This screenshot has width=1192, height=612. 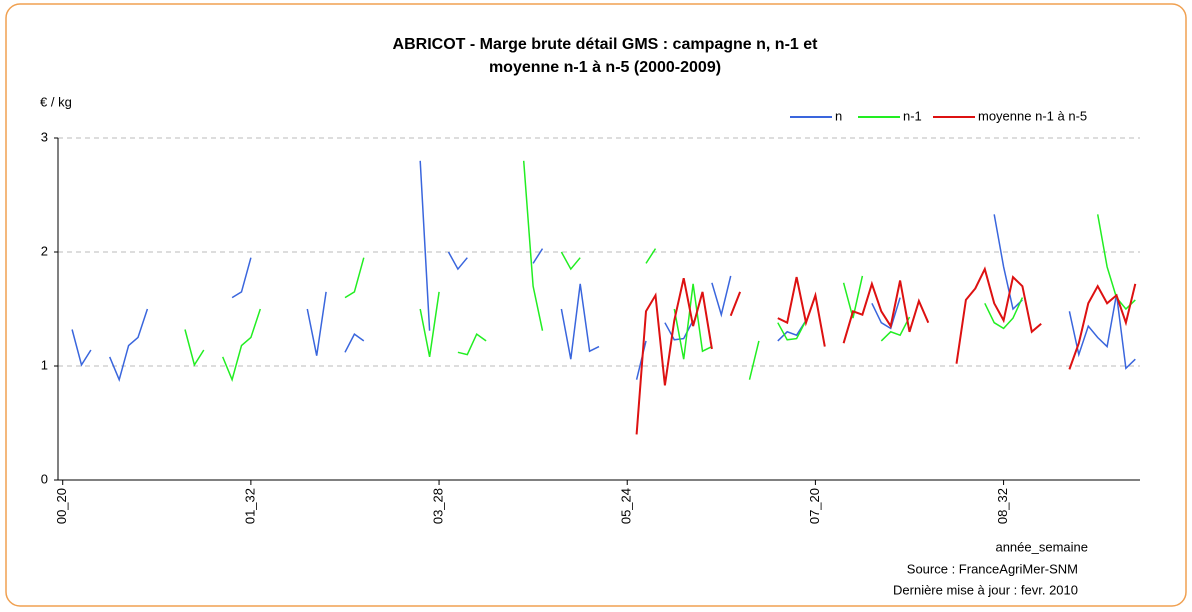 I want to click on legend-label: n-1, so click(x=912, y=115).